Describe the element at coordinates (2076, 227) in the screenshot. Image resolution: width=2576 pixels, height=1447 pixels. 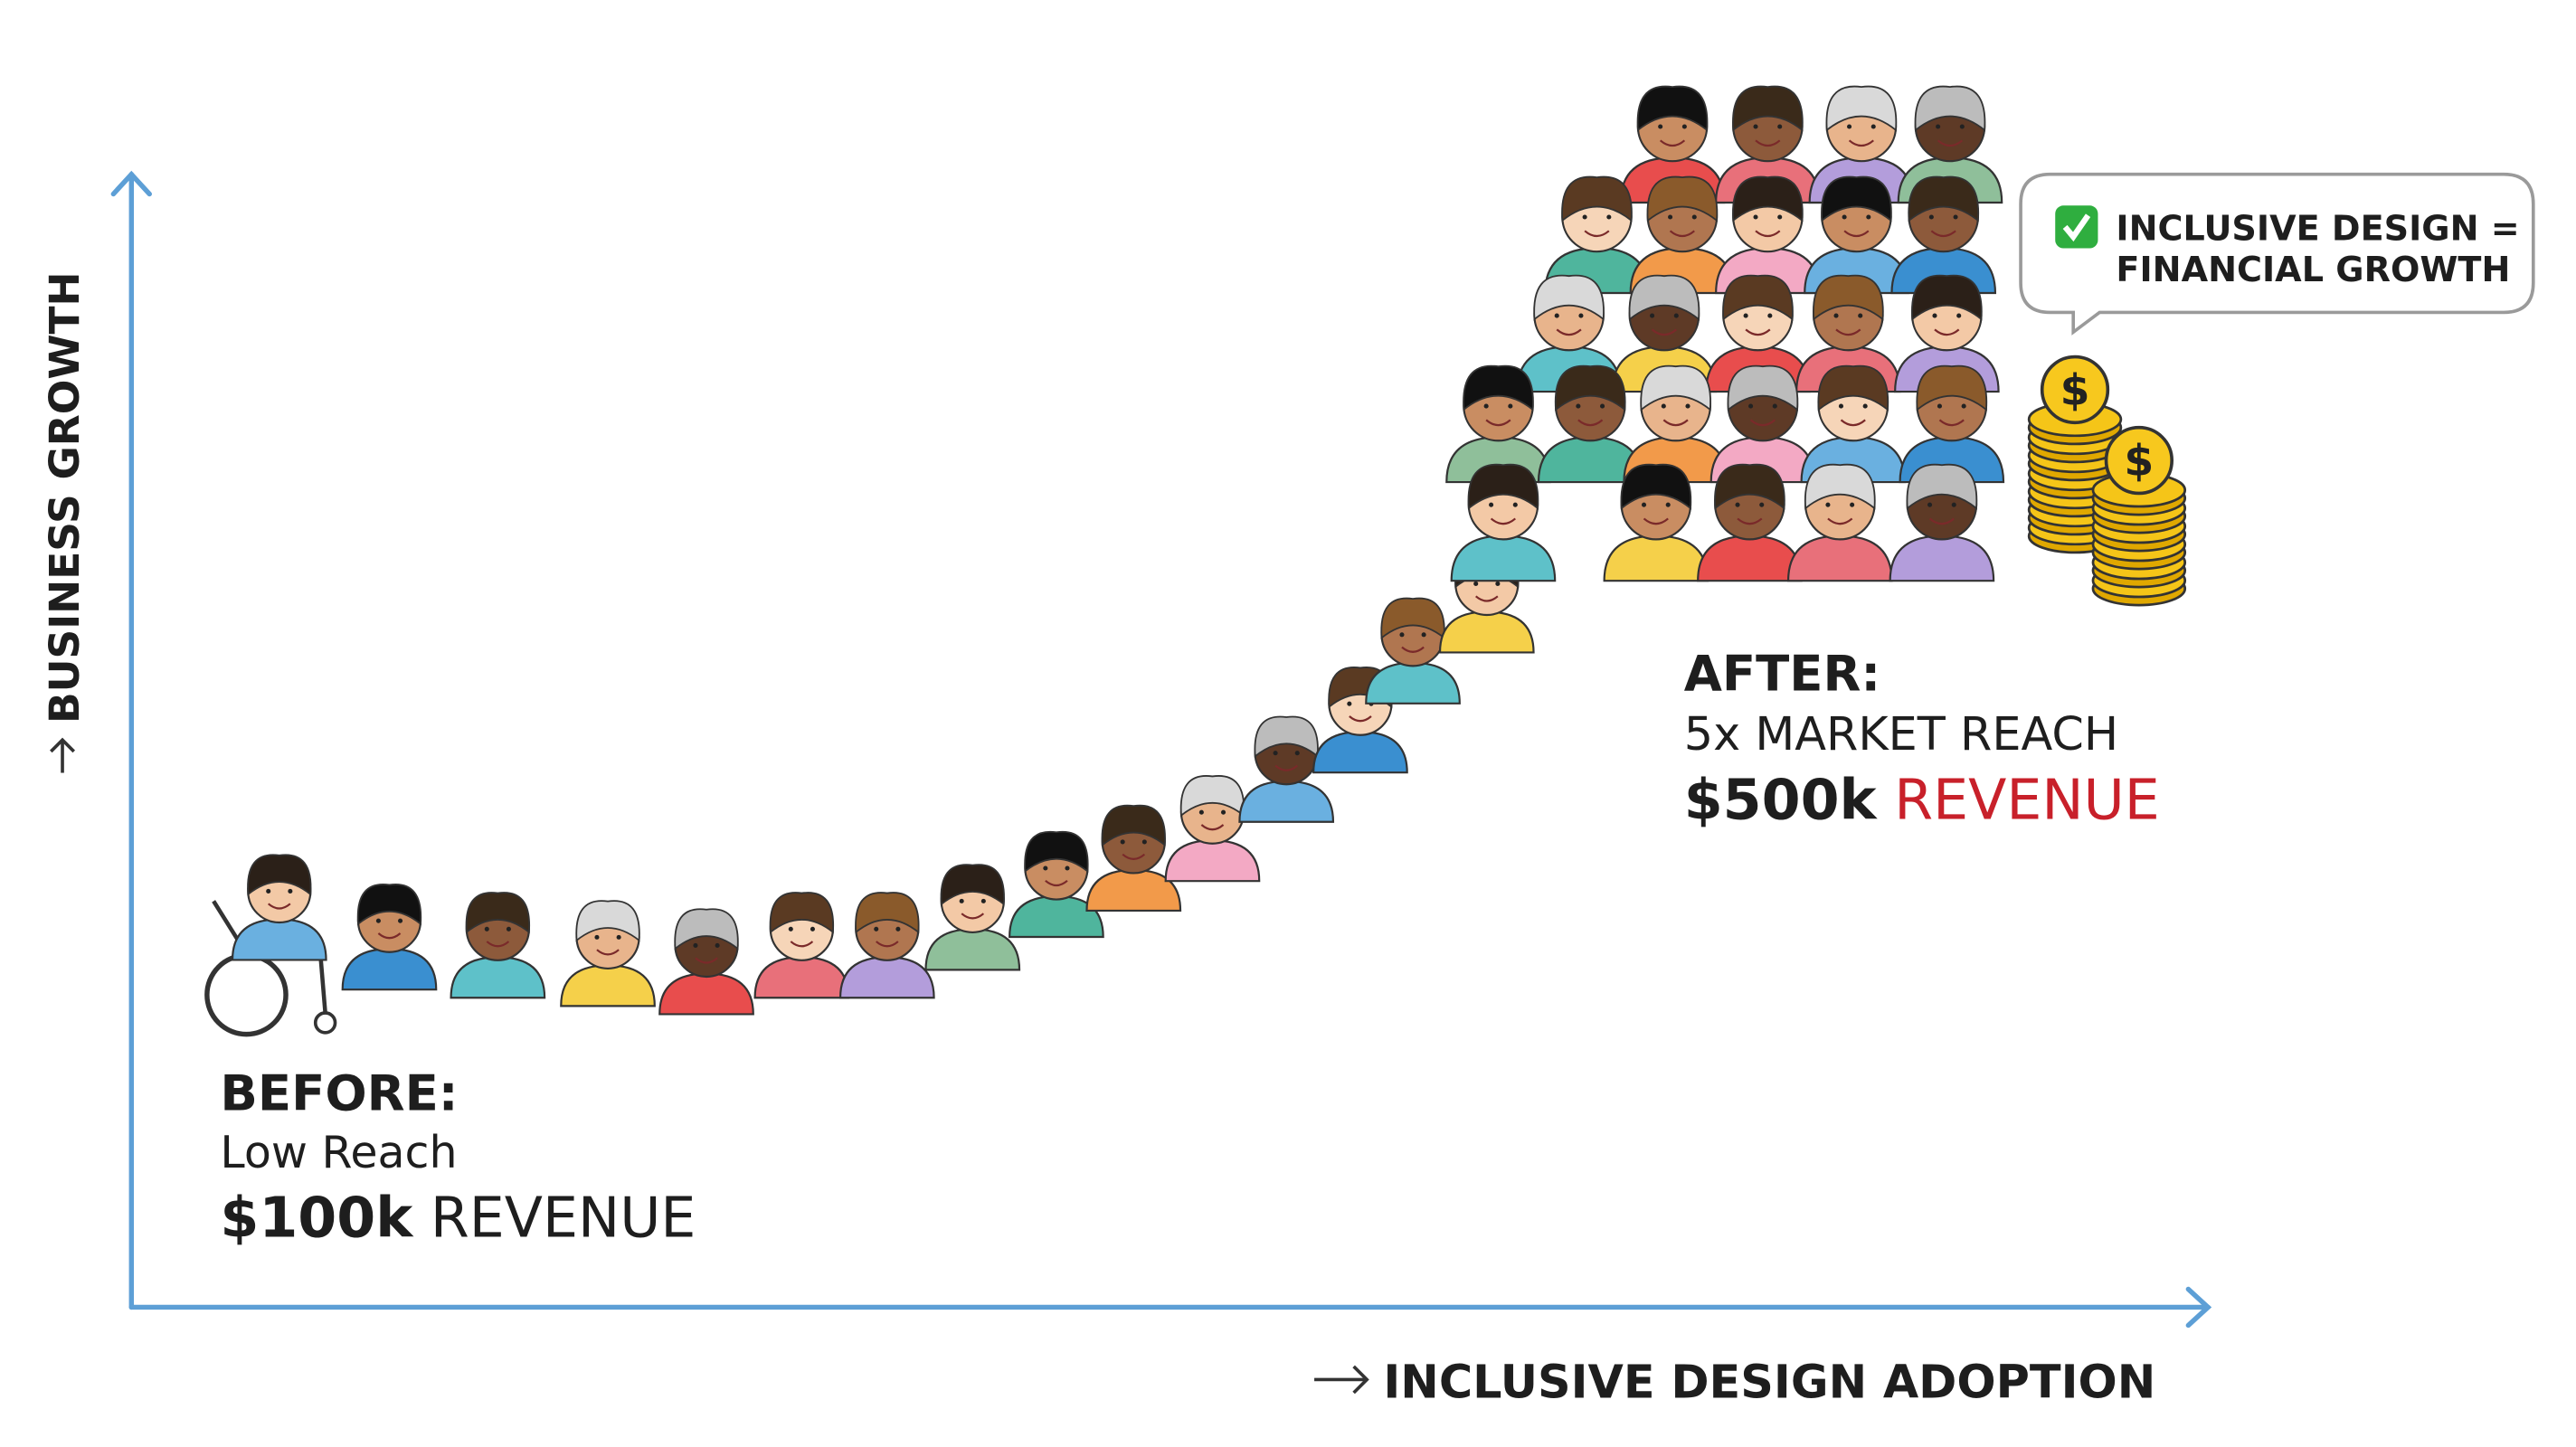
I see `check-box` at that location.